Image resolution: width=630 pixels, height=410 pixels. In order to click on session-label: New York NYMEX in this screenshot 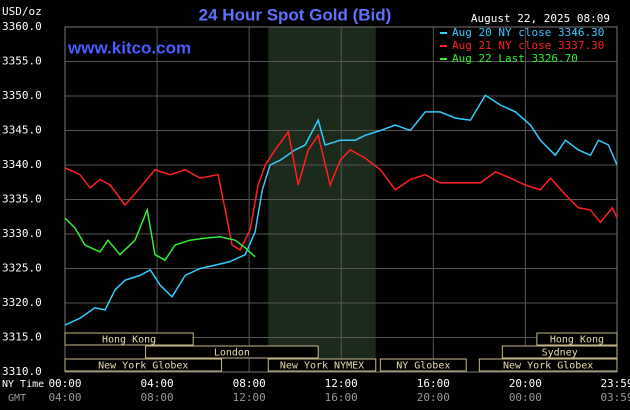, I will do `click(322, 366)`.